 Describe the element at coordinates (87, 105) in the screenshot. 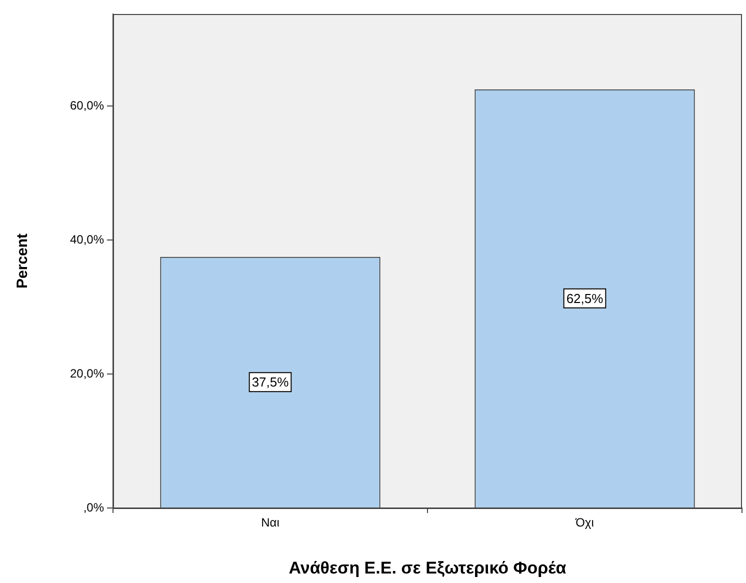

I see `y-tick-label: 60,0%` at that location.